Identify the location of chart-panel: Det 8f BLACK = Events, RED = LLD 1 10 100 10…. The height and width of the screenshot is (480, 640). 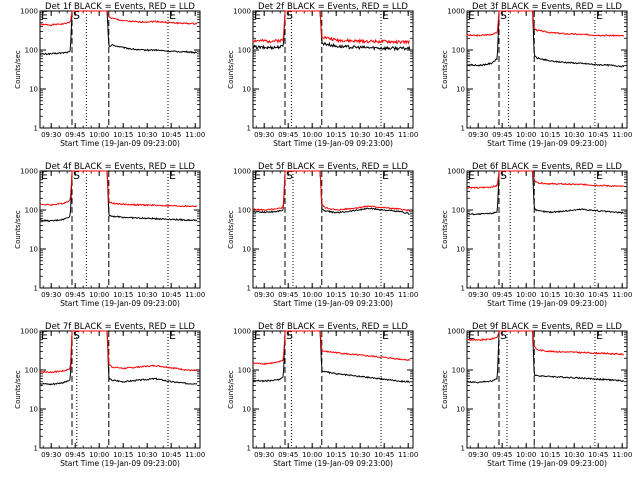
(322, 395).